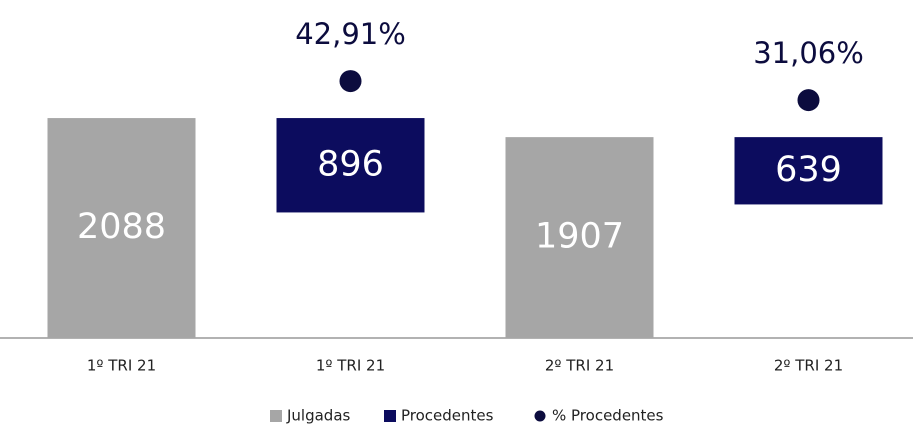 This screenshot has width=913, height=426. What do you see at coordinates (447, 416) in the screenshot?
I see `legend-label: Procedentes` at bounding box center [447, 416].